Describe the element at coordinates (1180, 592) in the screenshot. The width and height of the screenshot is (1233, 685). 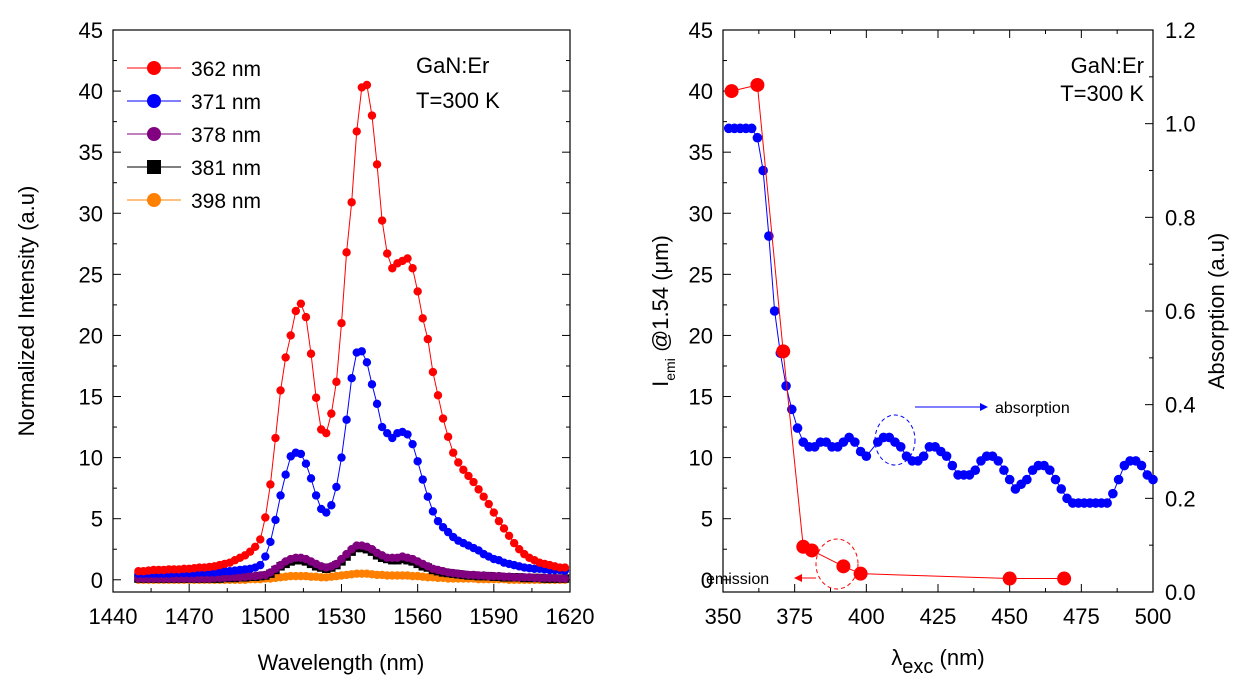
I see `right-y2-tick-label: 0.0` at that location.